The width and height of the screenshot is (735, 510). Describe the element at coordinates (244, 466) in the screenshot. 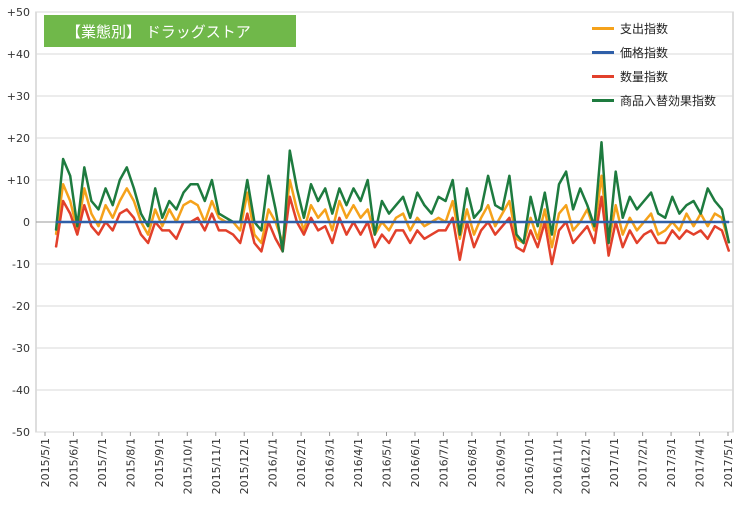

I see `x-tick-label: 2015/12/1` at that location.